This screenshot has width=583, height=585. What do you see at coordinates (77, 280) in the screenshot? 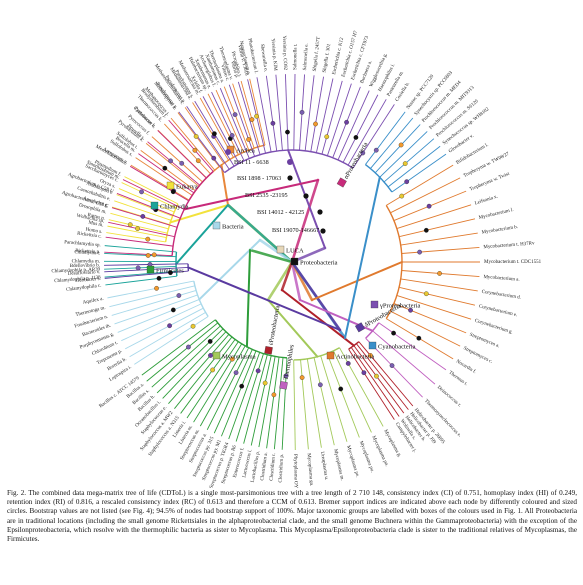
I see `taxon-label: Chlamydophila p. J138` at bounding box center [77, 280].